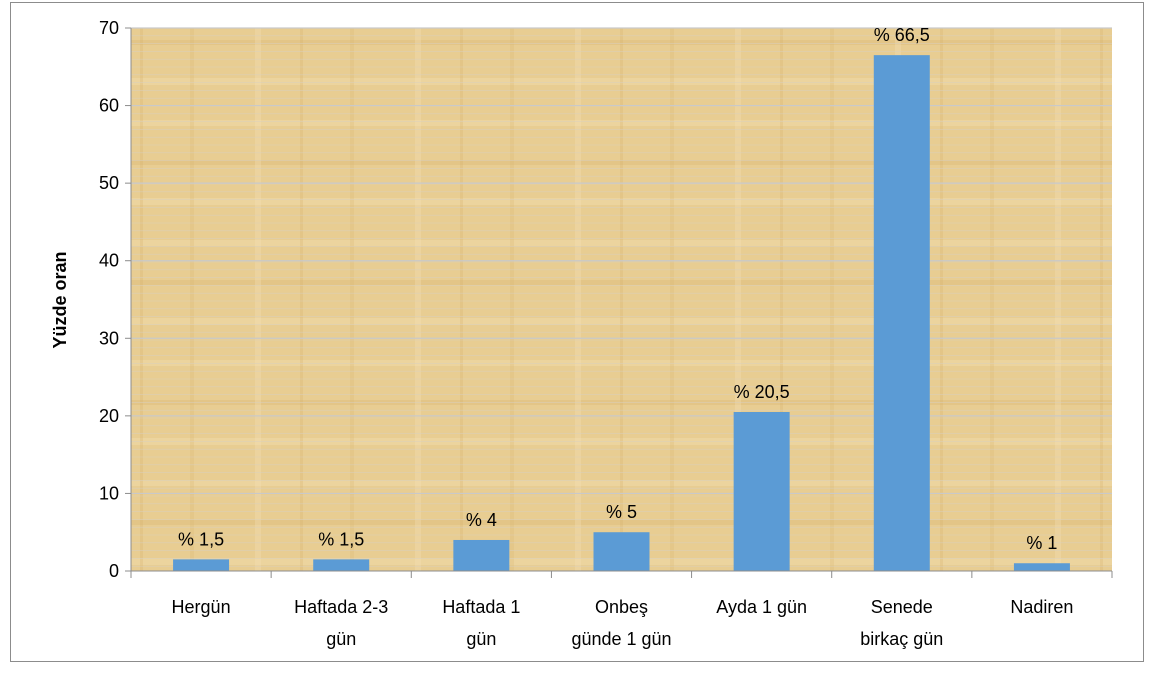  What do you see at coordinates (341, 607) in the screenshot?
I see `x-tick-label: Haftada 2-3` at bounding box center [341, 607].